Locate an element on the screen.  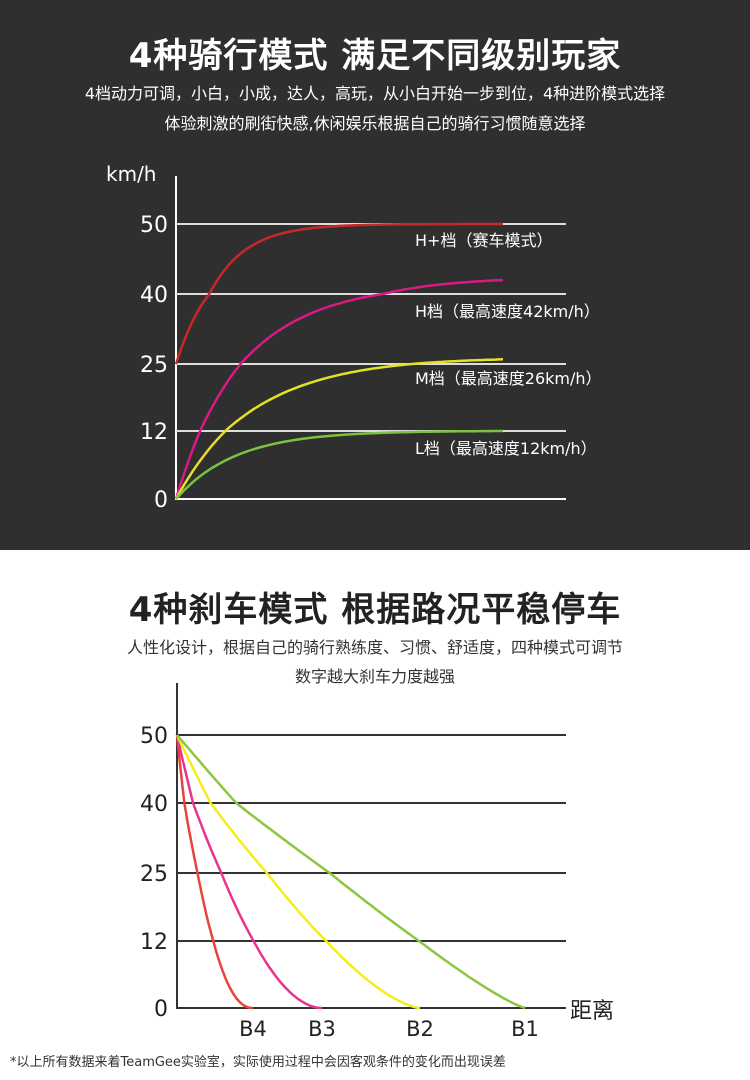
braking-line-b3 is located at coordinates (249, 872).